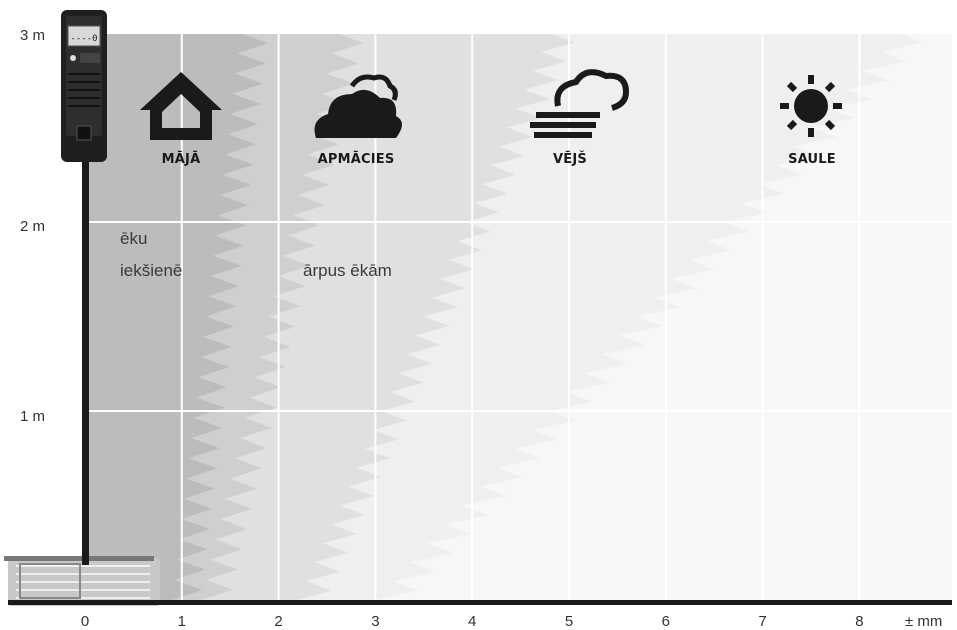 This screenshot has width=957, height=630. I want to click on pole, so click(85, 352).